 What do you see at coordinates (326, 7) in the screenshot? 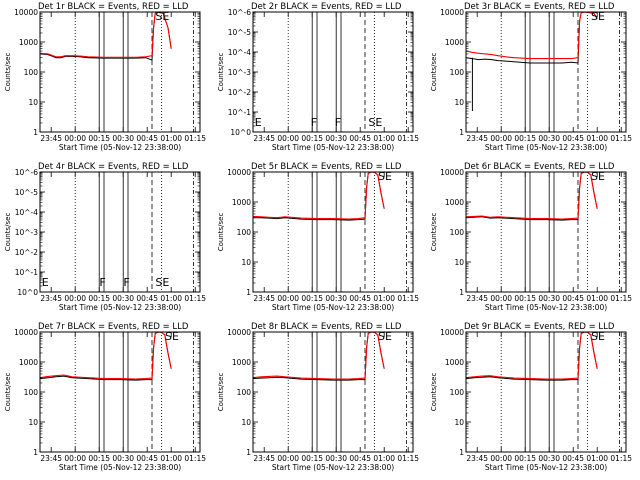
I see `panel-title: Det 2r BLACK = Events, RED = LLD` at bounding box center [326, 7].